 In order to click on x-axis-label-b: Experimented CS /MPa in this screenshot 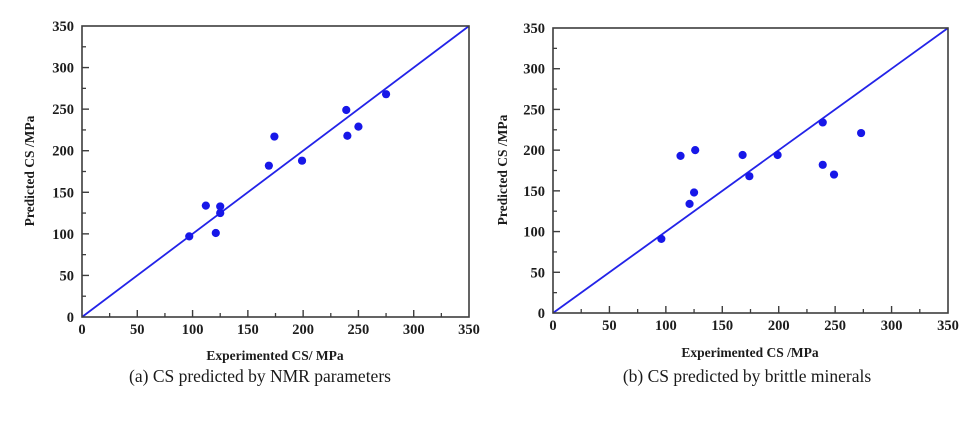, I will do `click(750, 352)`.